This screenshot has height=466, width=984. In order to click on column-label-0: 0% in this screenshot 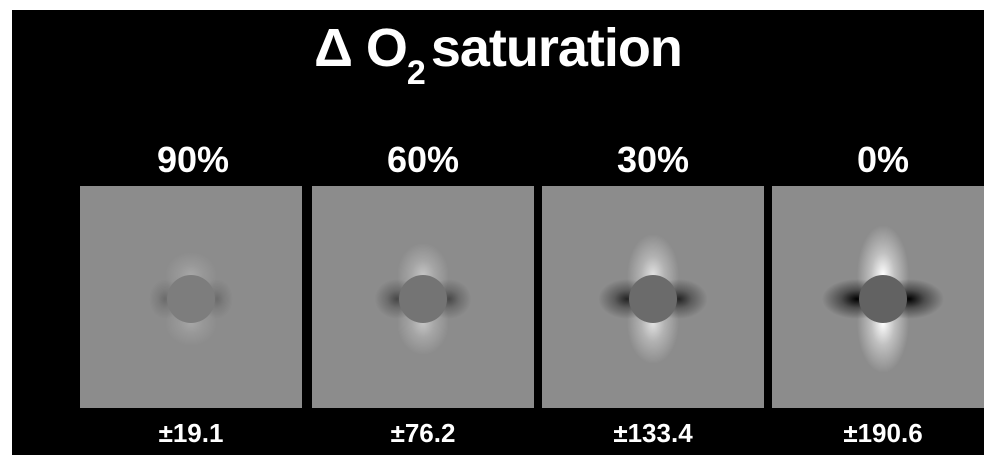, I will do `click(883, 159)`.